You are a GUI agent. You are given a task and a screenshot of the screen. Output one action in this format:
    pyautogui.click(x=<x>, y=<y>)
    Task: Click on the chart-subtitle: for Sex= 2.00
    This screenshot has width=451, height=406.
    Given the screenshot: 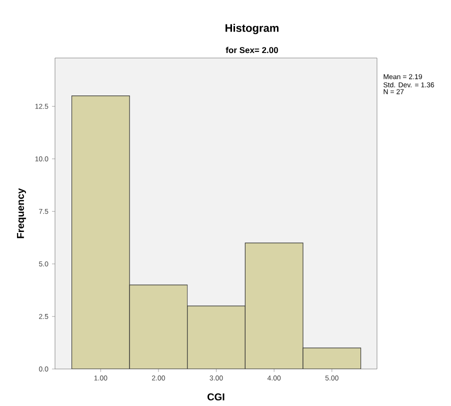 What is the action you would take?
    pyautogui.click(x=252, y=50)
    